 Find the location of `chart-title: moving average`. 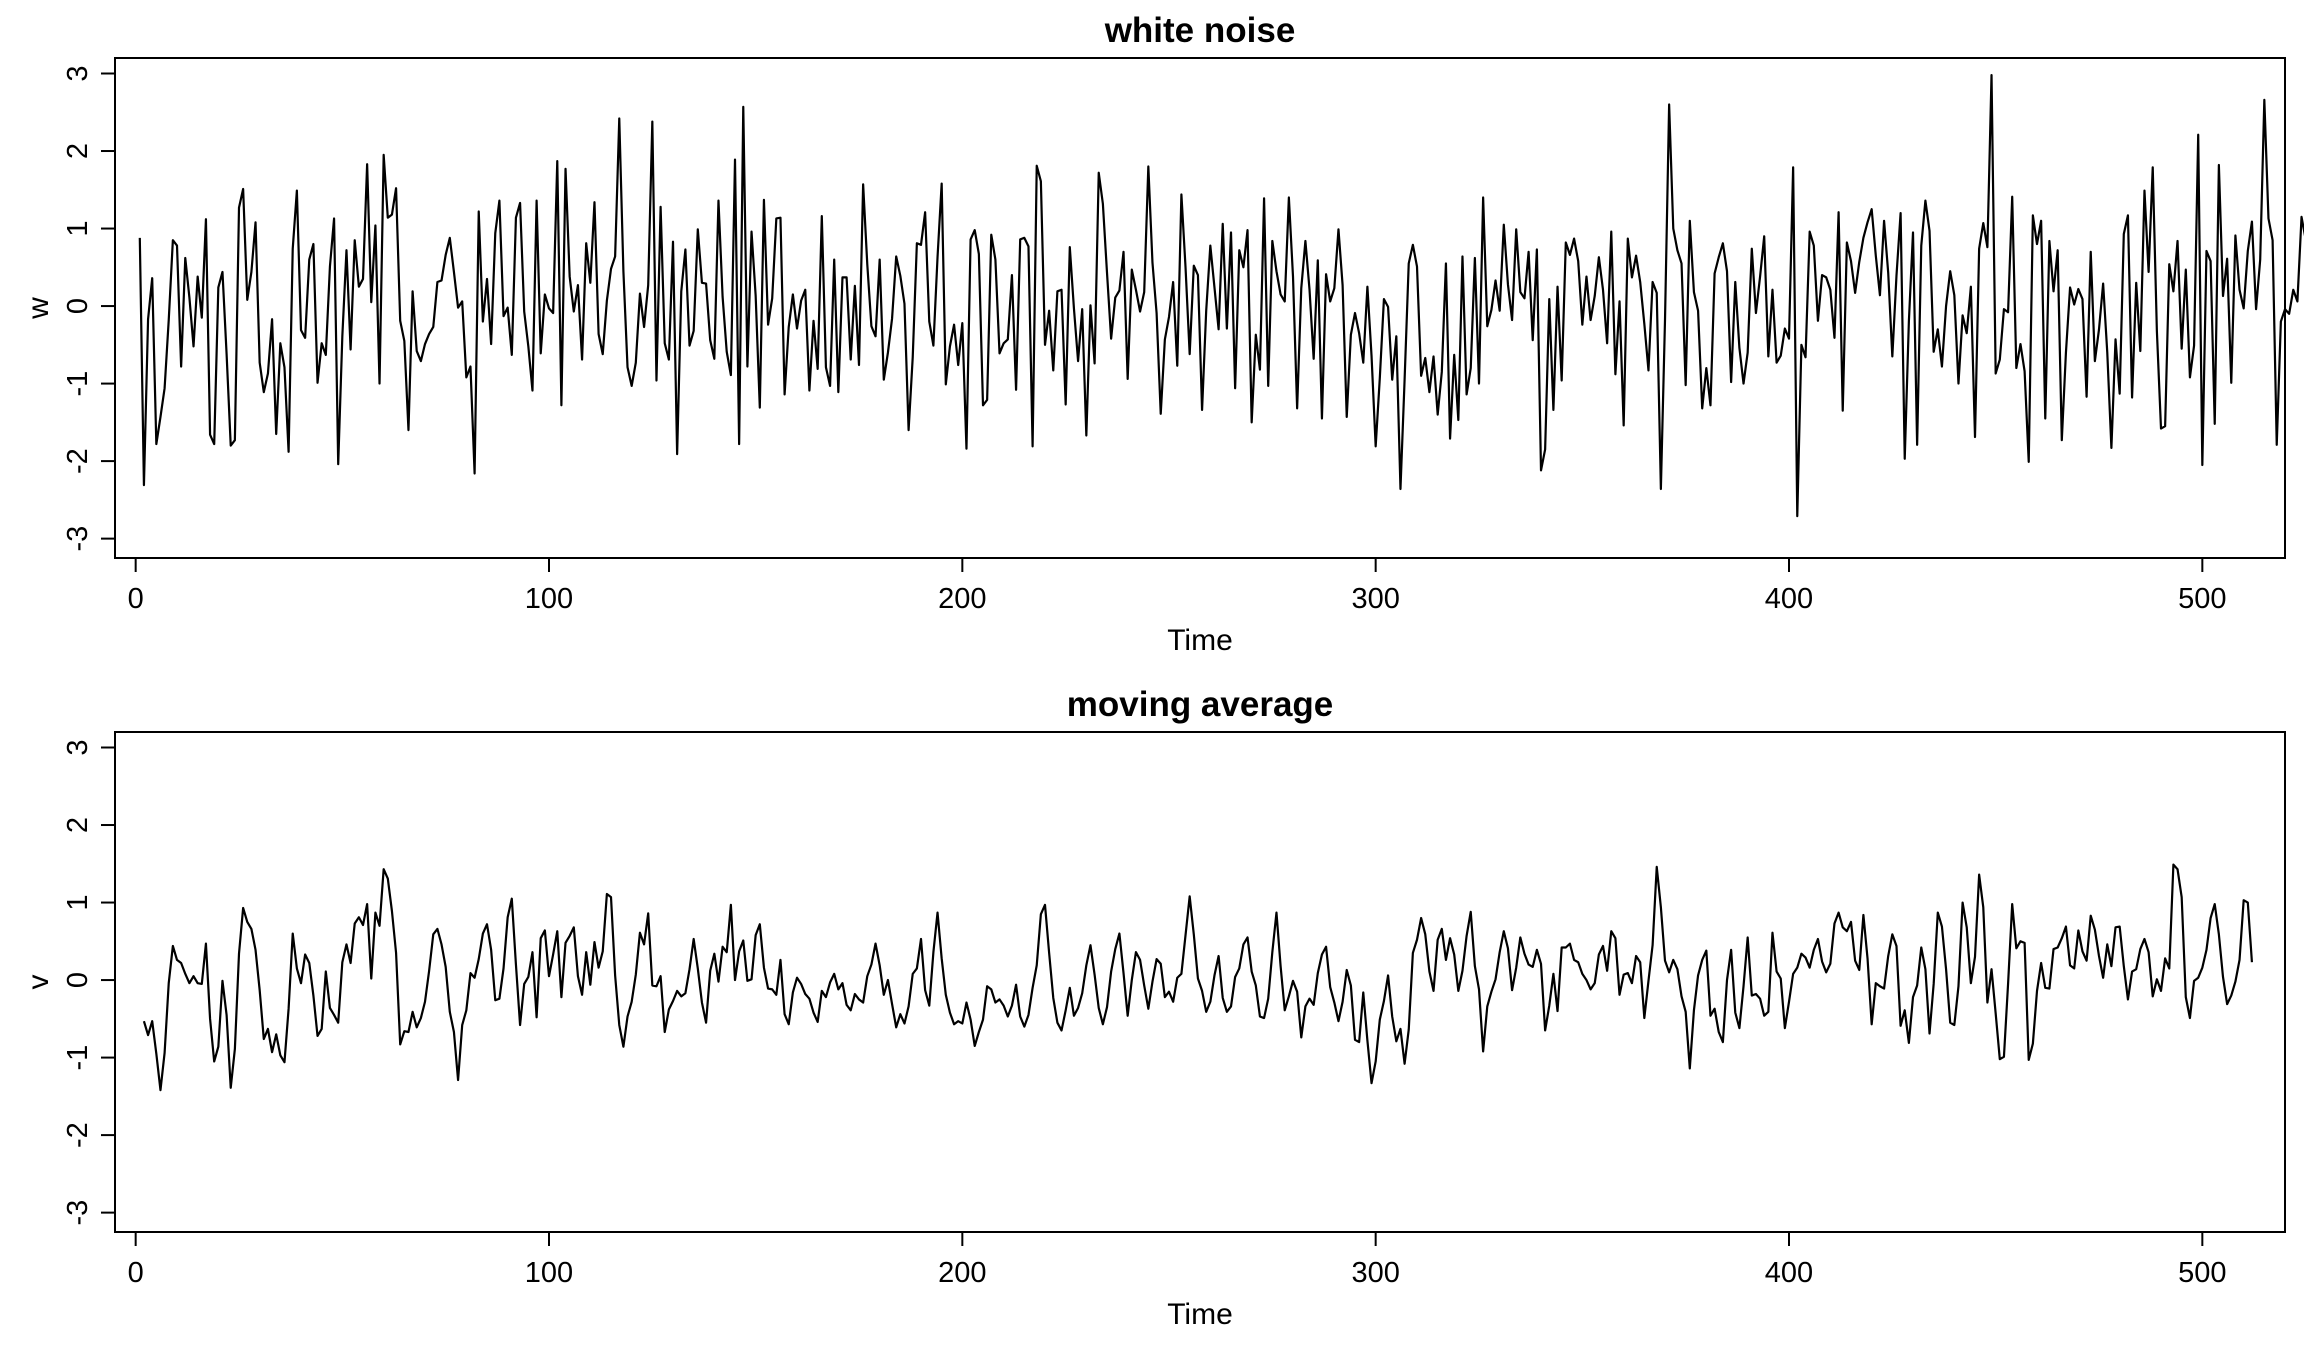

chart-title: moving average is located at coordinates (1200, 704).